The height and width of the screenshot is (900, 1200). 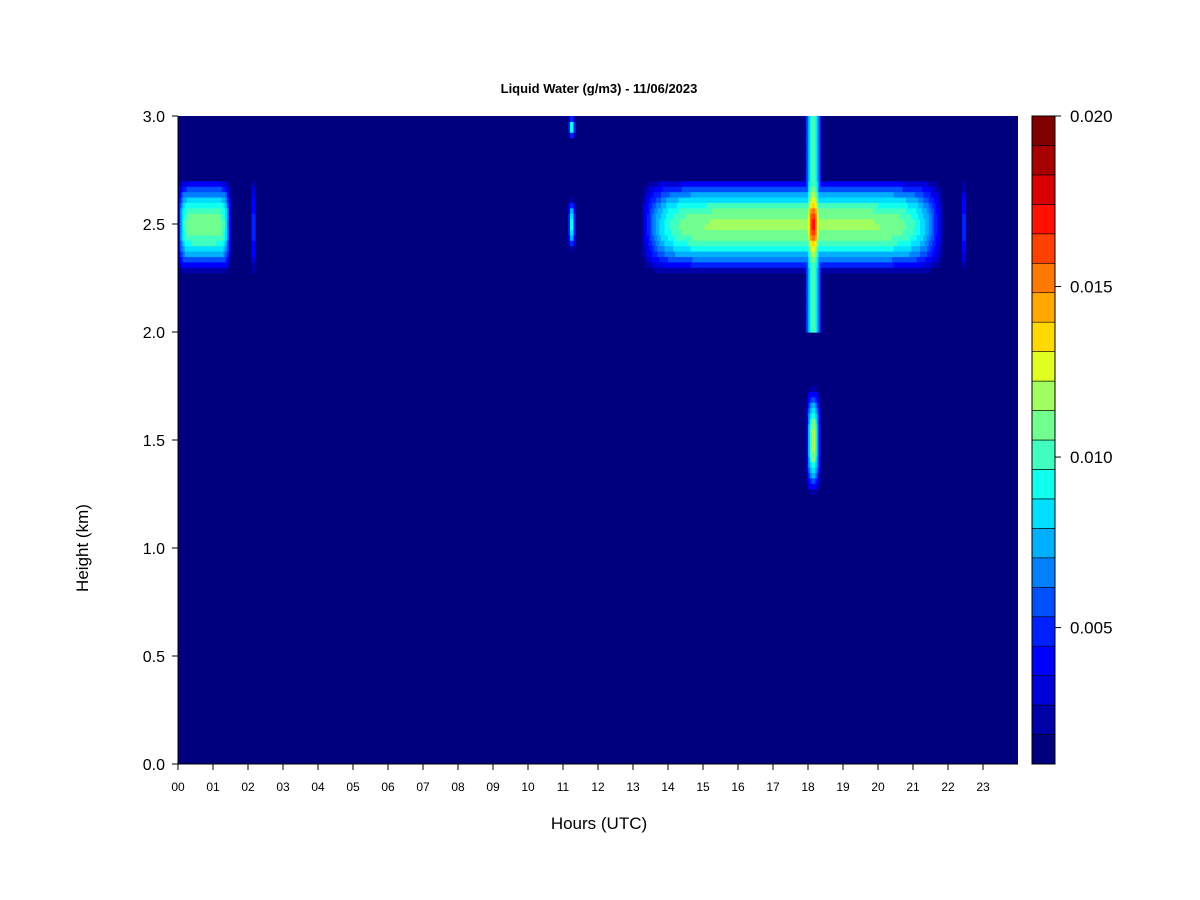 I want to click on x-tick-label: 14, so click(x=668, y=787).